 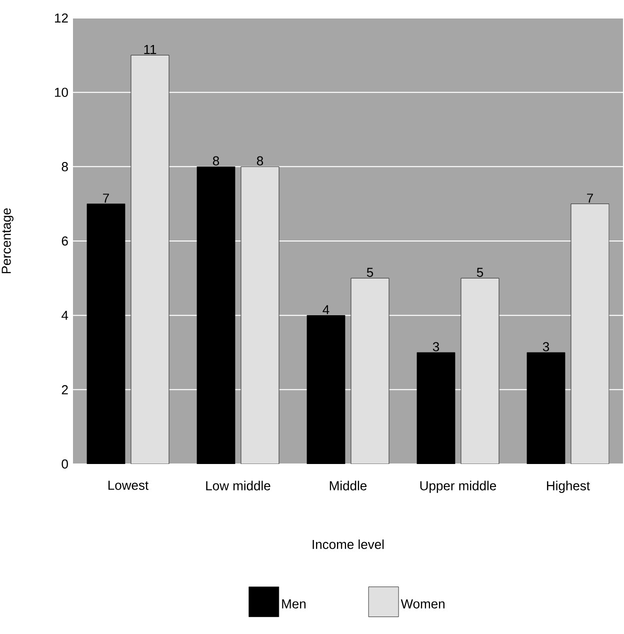 What do you see at coordinates (8, 241) in the screenshot?
I see `y-axis-title: Percentage` at bounding box center [8, 241].